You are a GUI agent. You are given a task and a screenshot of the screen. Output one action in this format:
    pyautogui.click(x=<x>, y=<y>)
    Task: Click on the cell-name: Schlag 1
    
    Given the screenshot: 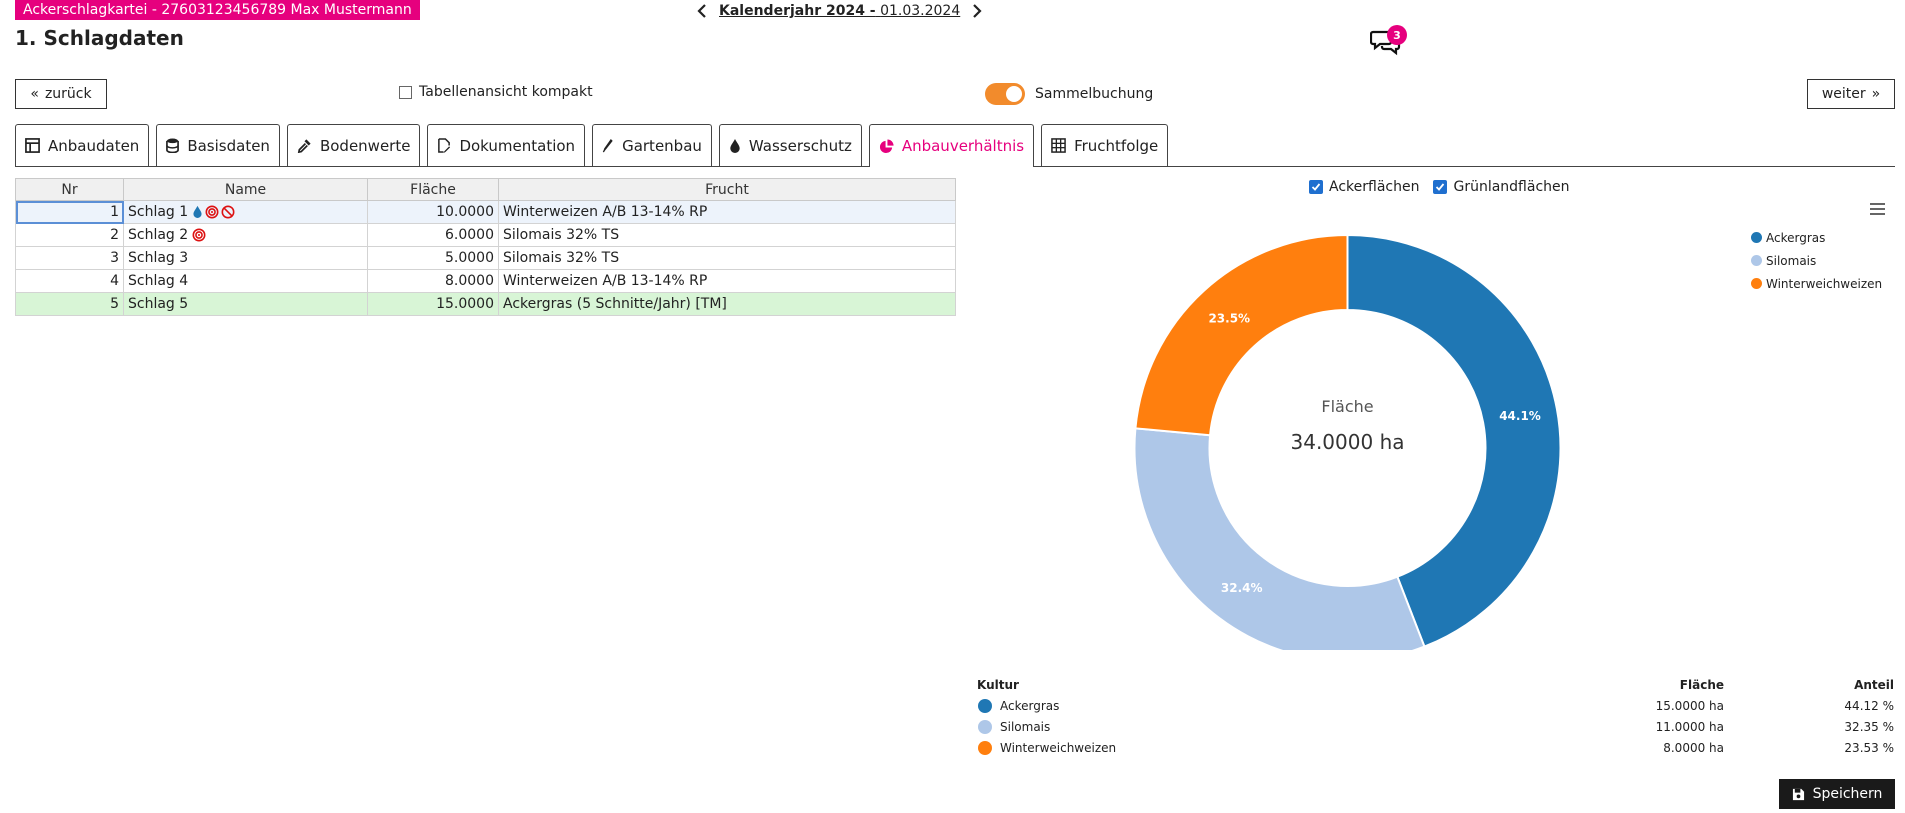 What is the action you would take?
    pyautogui.click(x=245, y=212)
    